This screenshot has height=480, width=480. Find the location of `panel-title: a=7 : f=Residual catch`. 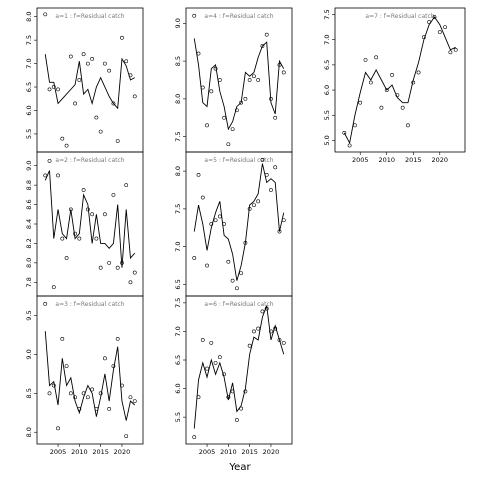

panel-title: a=7 : f=Residual catch is located at coordinates (399, 16).